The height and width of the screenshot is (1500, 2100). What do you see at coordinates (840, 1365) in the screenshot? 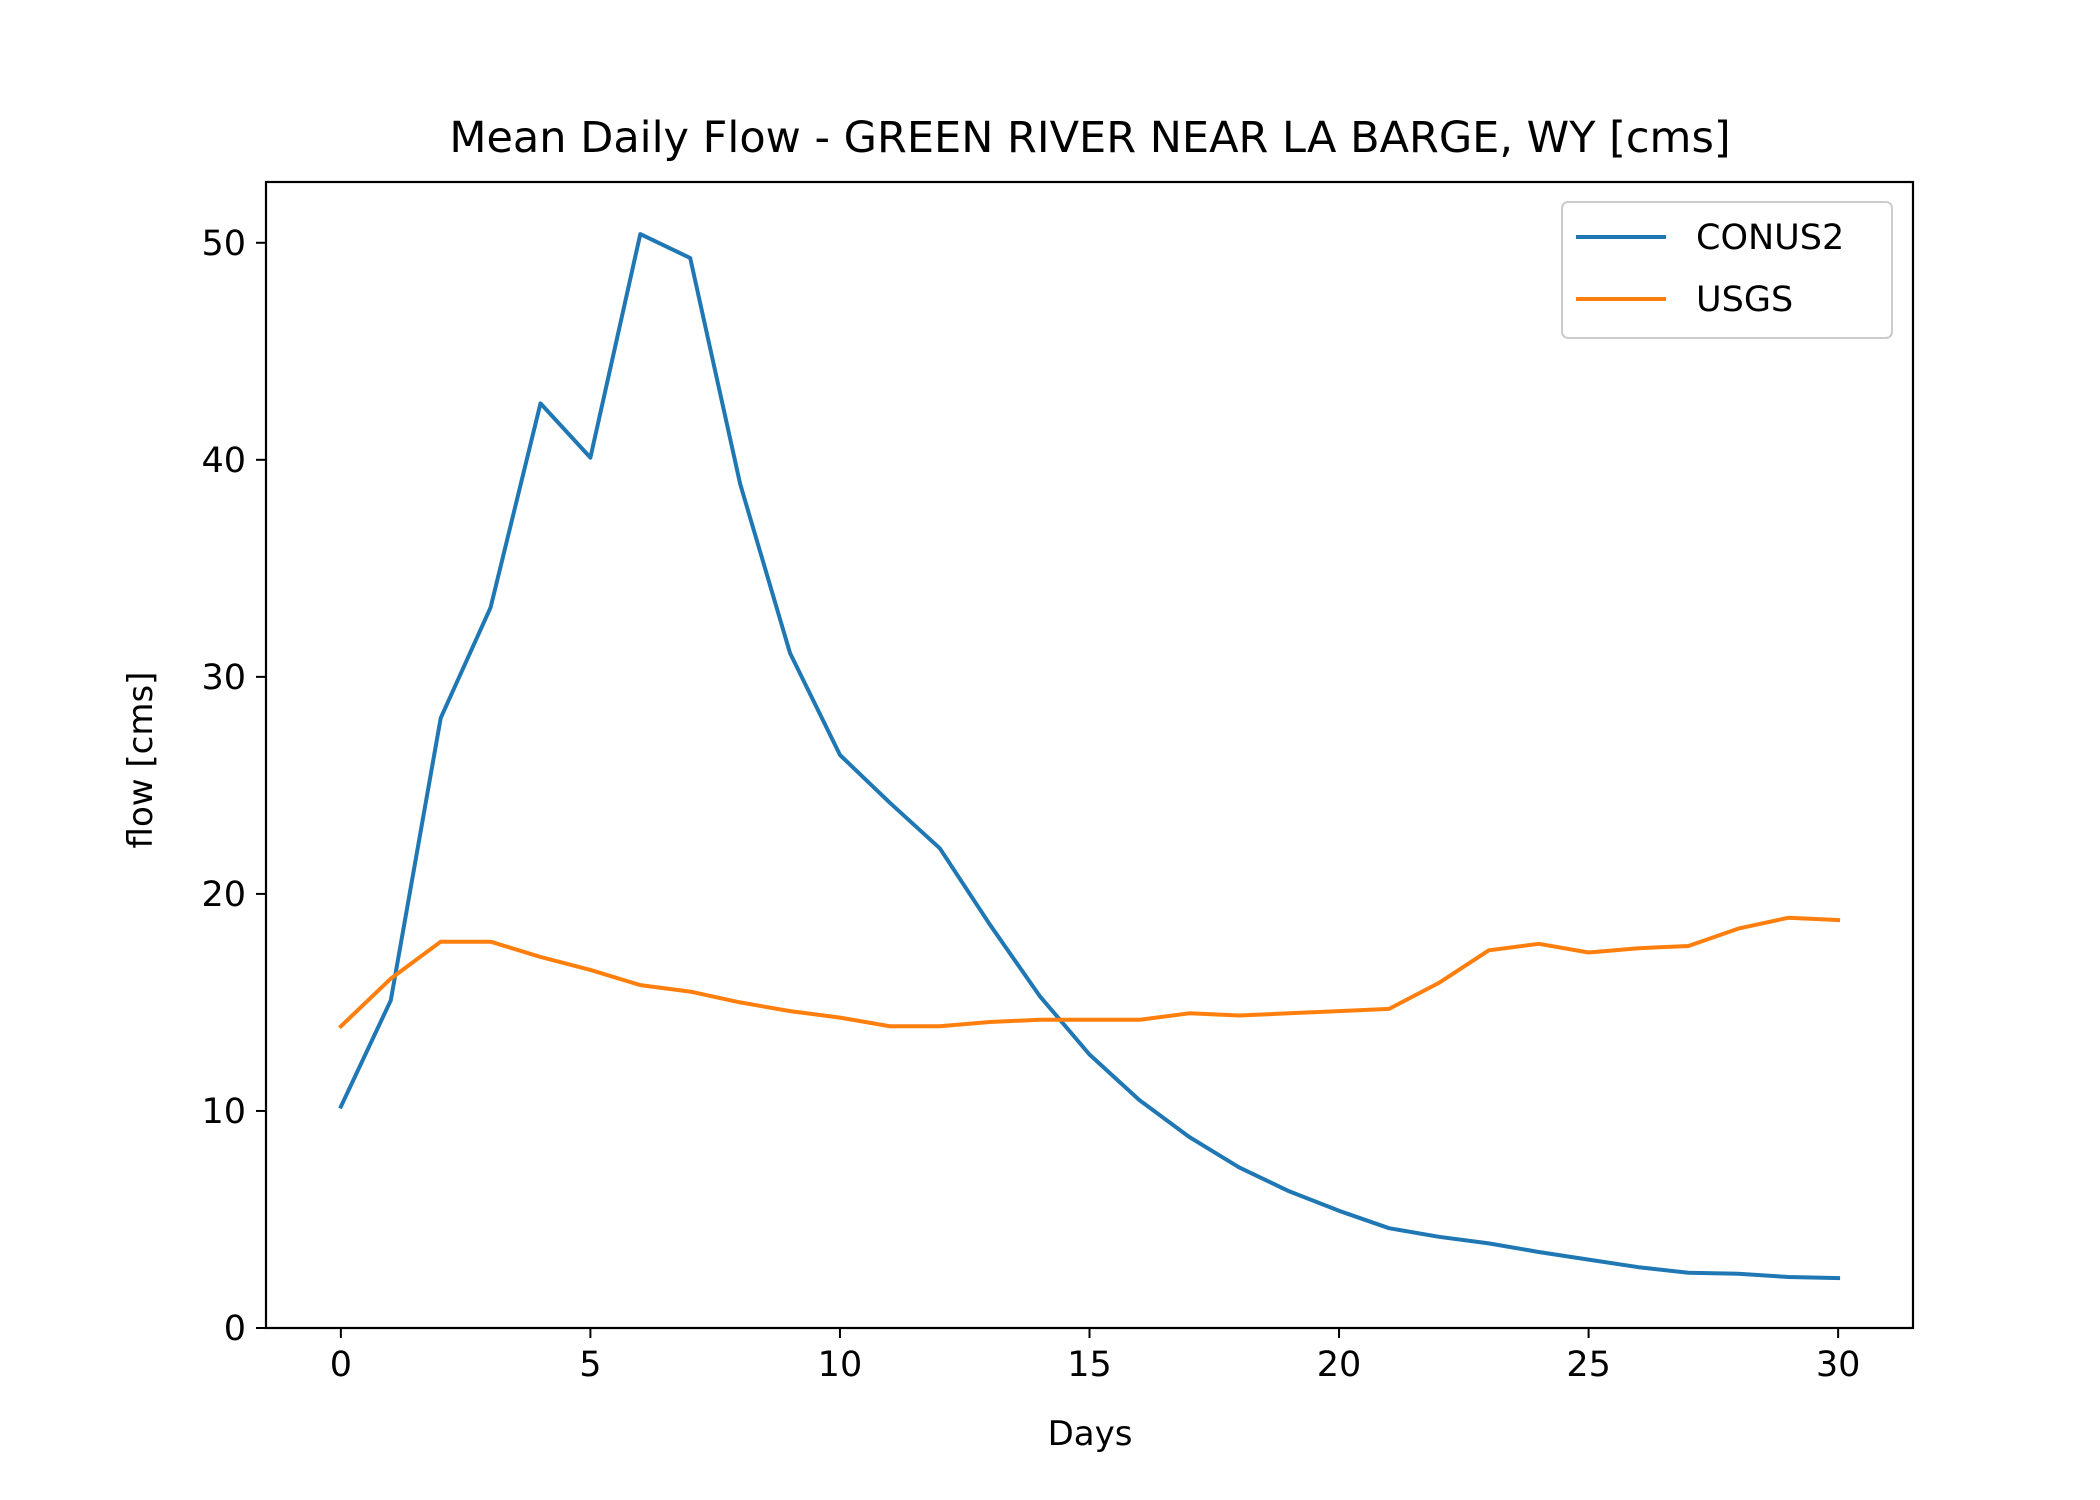
I see `x-tick-label: 10` at bounding box center [840, 1365].